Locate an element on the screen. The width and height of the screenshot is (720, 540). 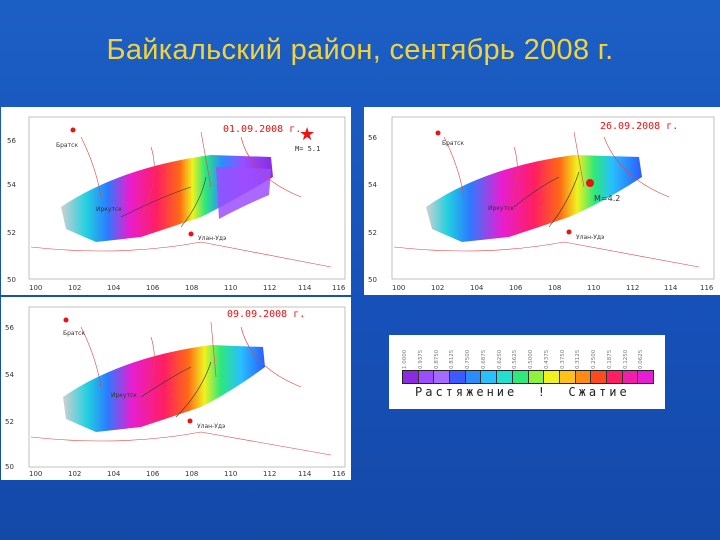
epicenter-dot-icon is located at coordinates (590, 183).